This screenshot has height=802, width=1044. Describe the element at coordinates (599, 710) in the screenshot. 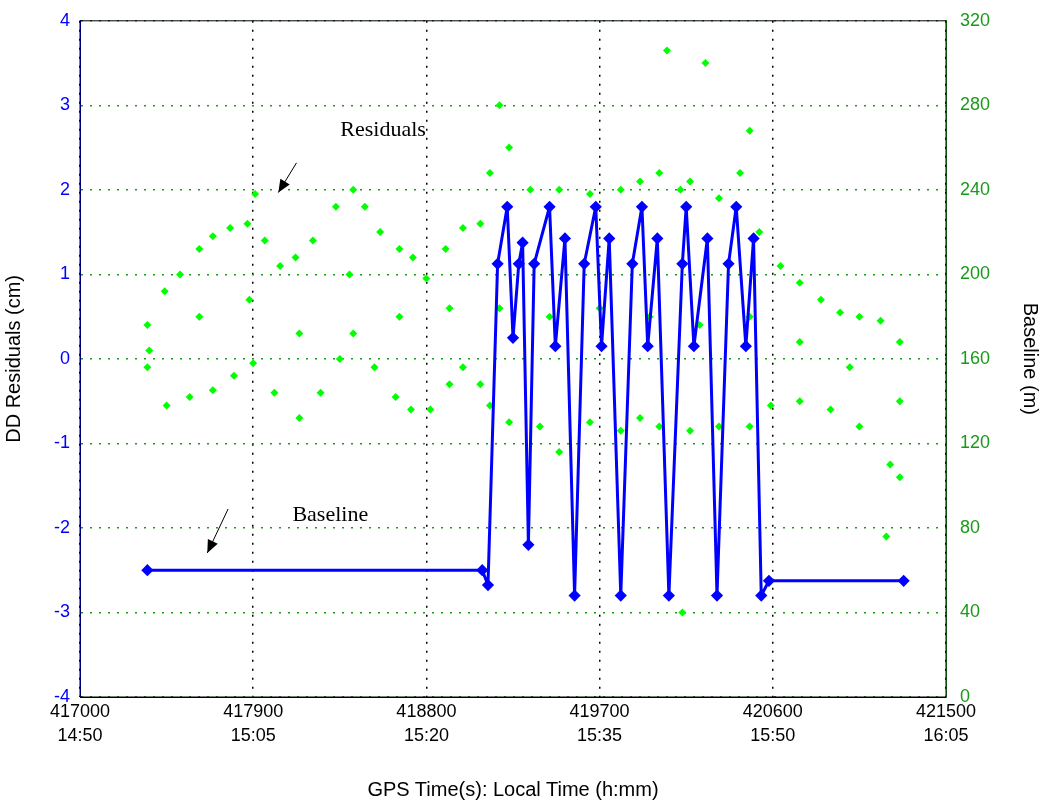

I see `x-tick-label: 419700` at that location.